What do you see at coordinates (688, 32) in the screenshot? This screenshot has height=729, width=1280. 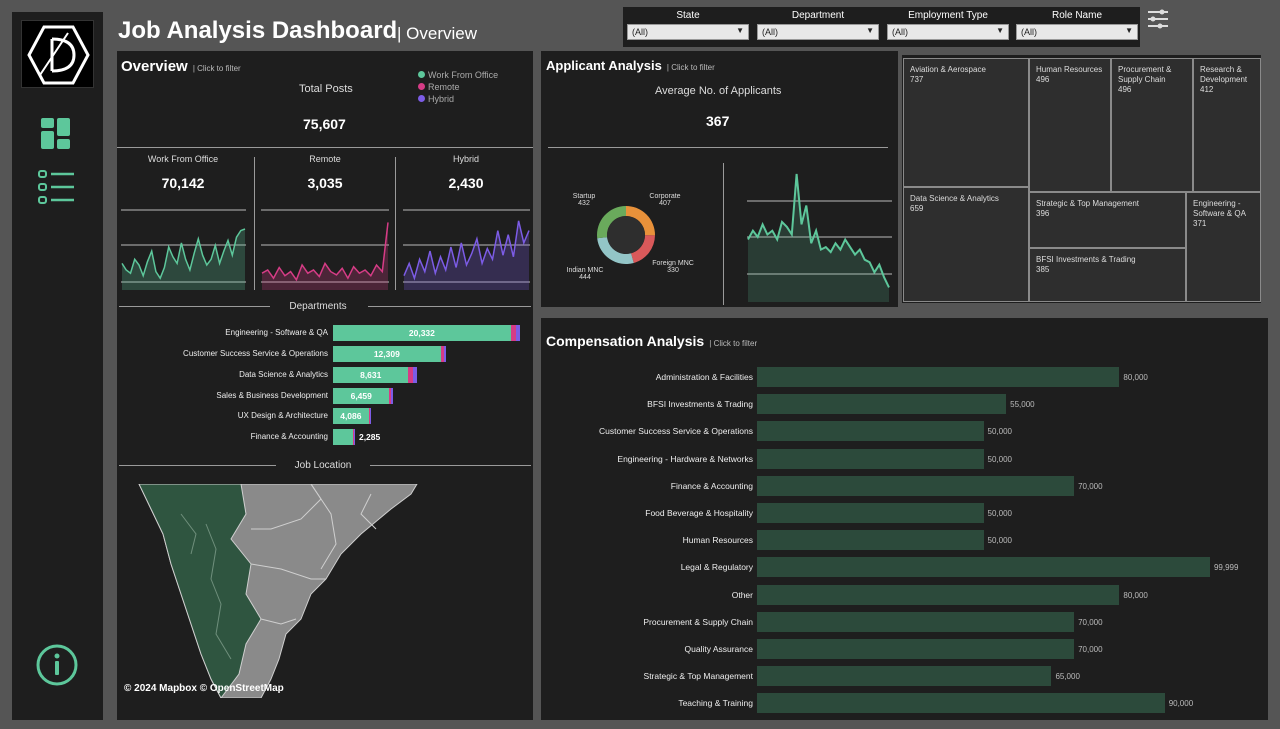 I see `state-select: (All) ▼` at bounding box center [688, 32].